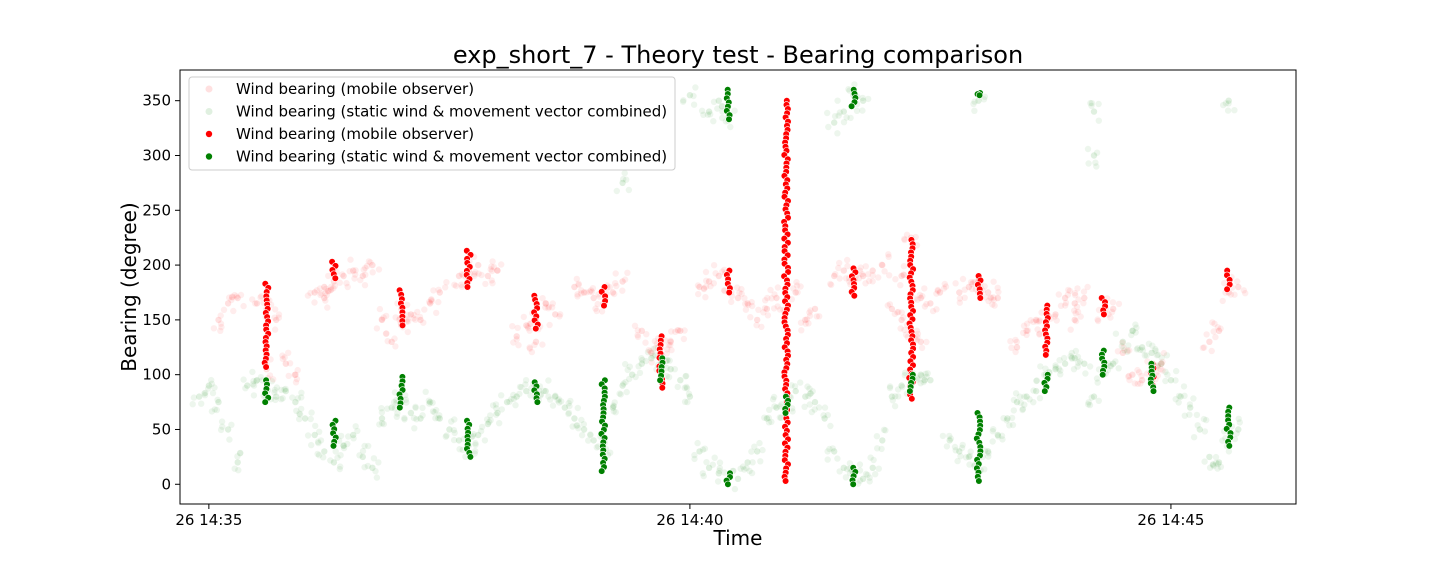  I want to click on legend-label: Wind bearing (mobile observer), so click(355, 134).